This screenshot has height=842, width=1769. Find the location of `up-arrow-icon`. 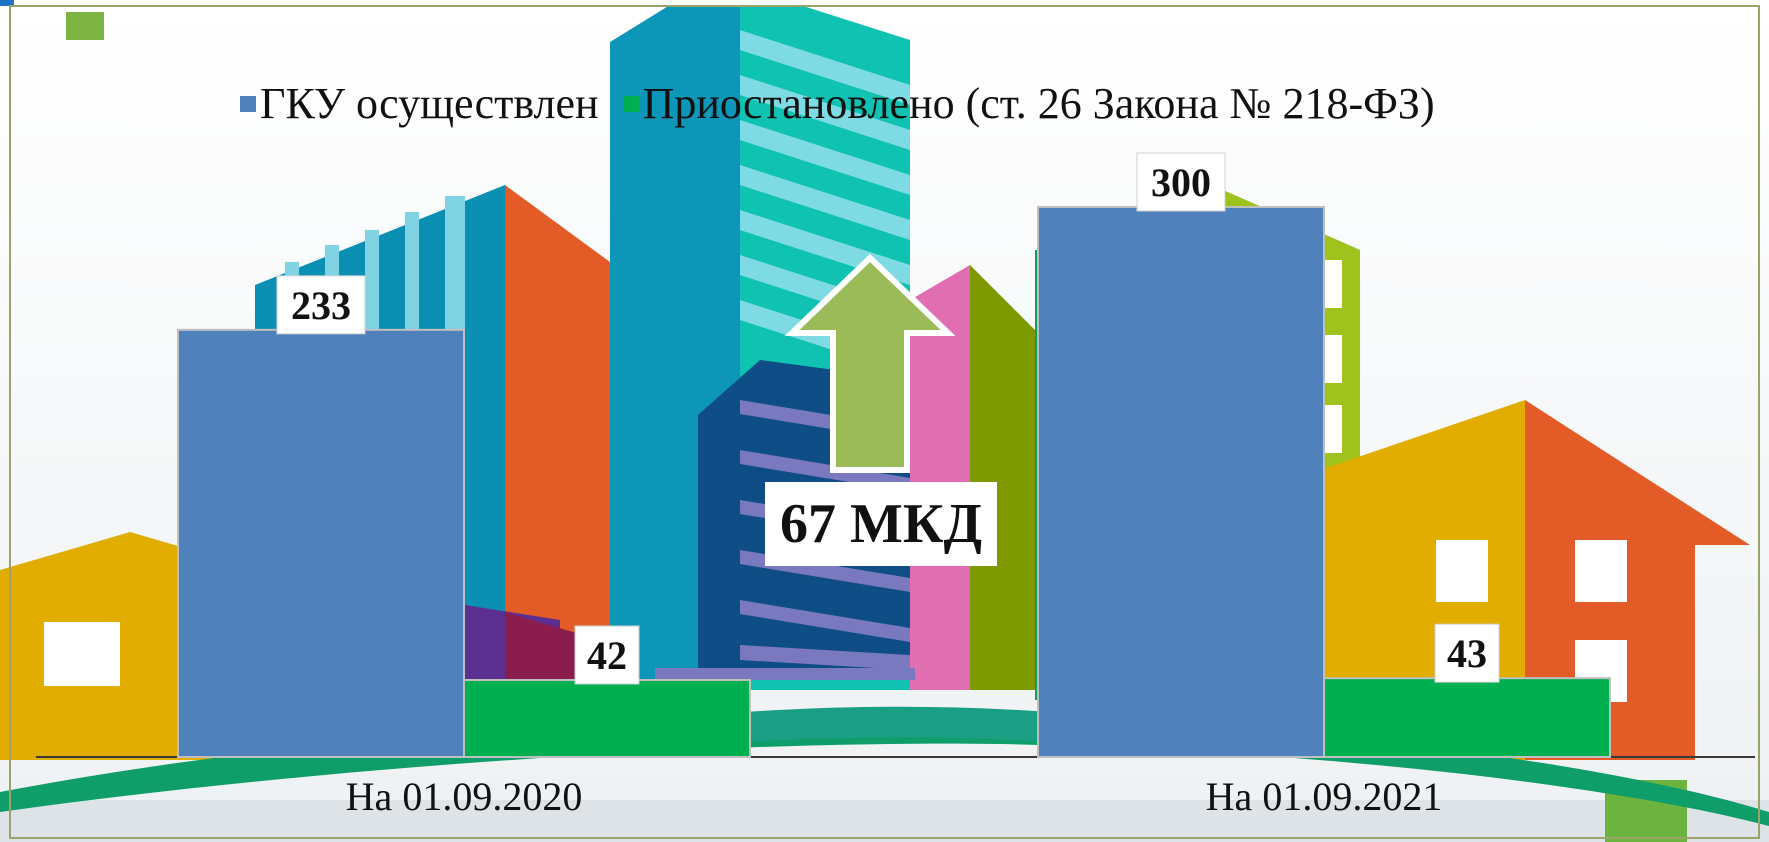

up-arrow-icon is located at coordinates (870, 363).